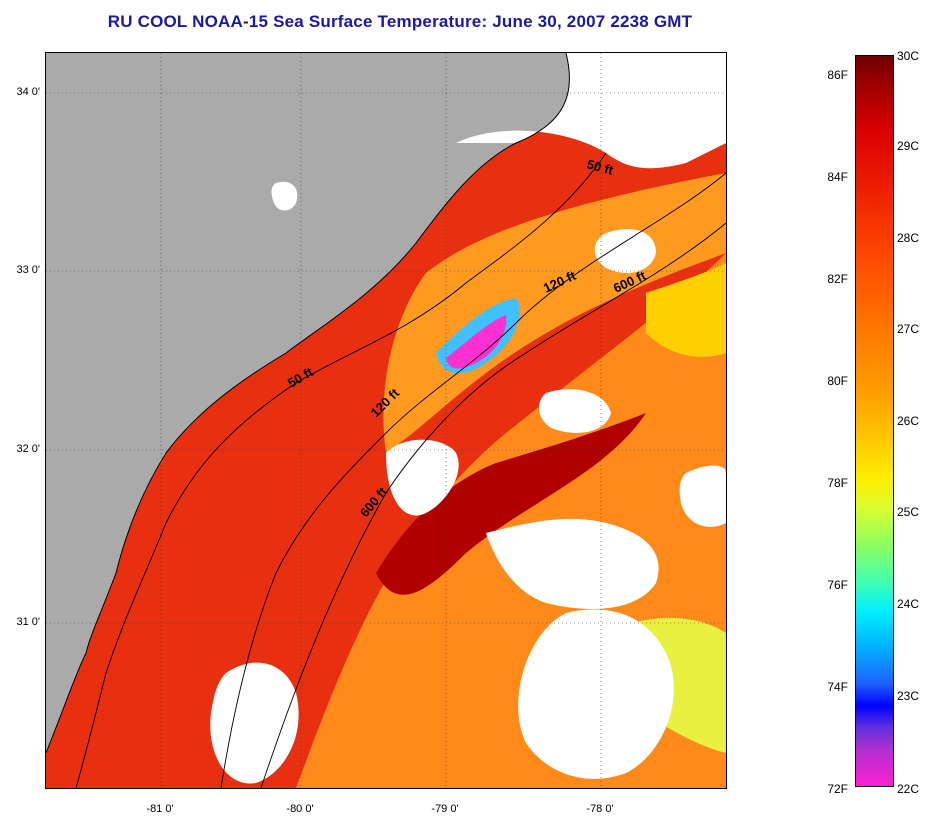 The width and height of the screenshot is (936, 817). I want to click on colorbar-f-78: 78F, so click(837, 483).